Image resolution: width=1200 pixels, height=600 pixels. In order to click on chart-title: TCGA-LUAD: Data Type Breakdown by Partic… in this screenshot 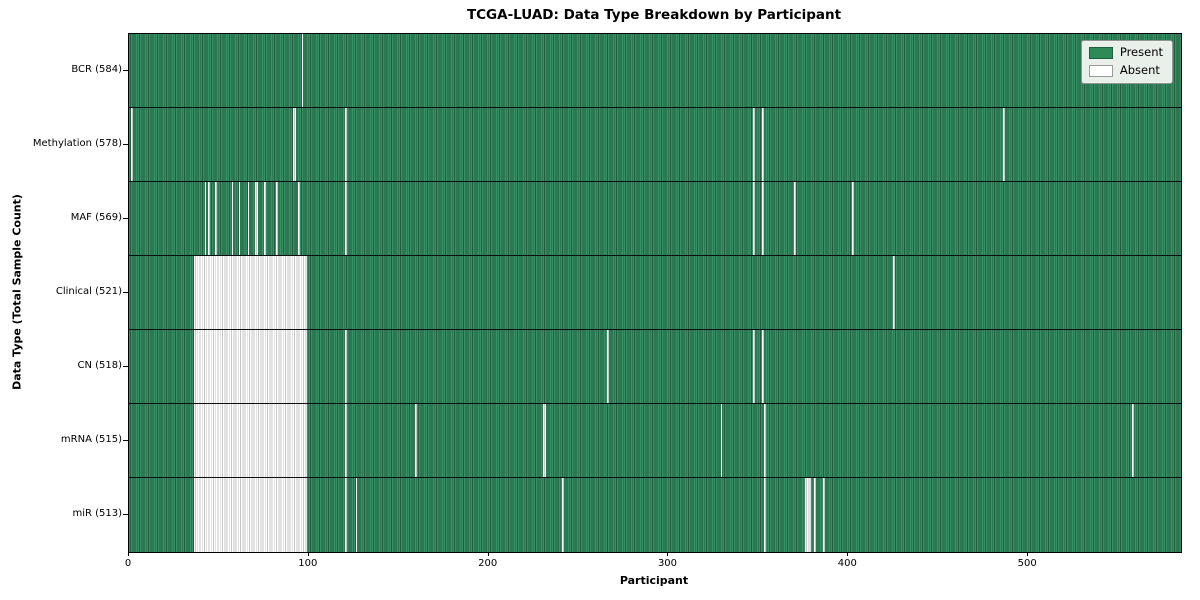, I will do `click(654, 15)`.